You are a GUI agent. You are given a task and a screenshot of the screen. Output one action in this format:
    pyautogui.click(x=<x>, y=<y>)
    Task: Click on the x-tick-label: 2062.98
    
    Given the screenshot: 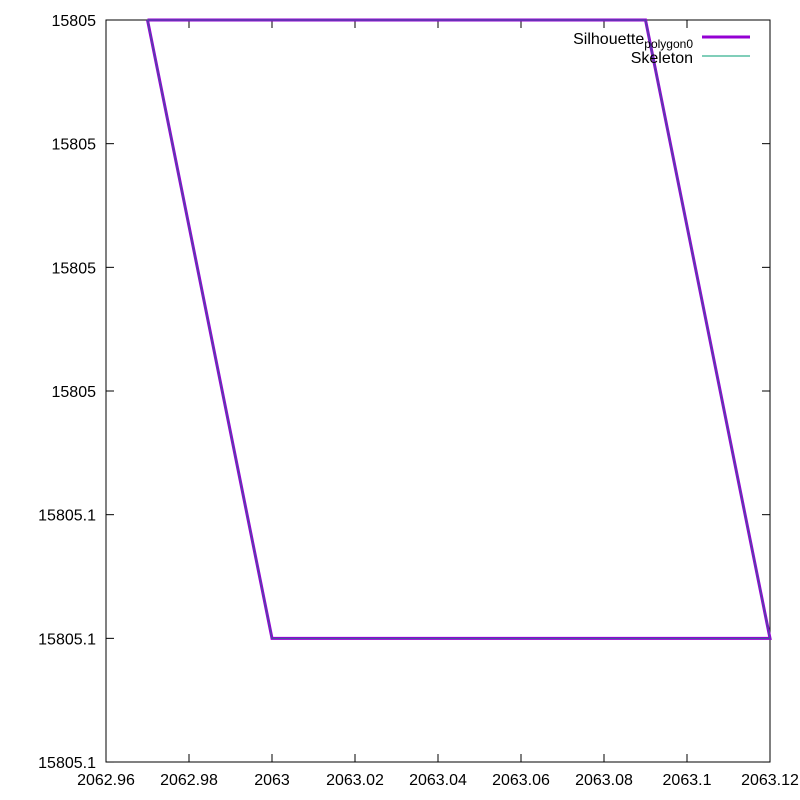 What is the action you would take?
    pyautogui.click(x=189, y=780)
    